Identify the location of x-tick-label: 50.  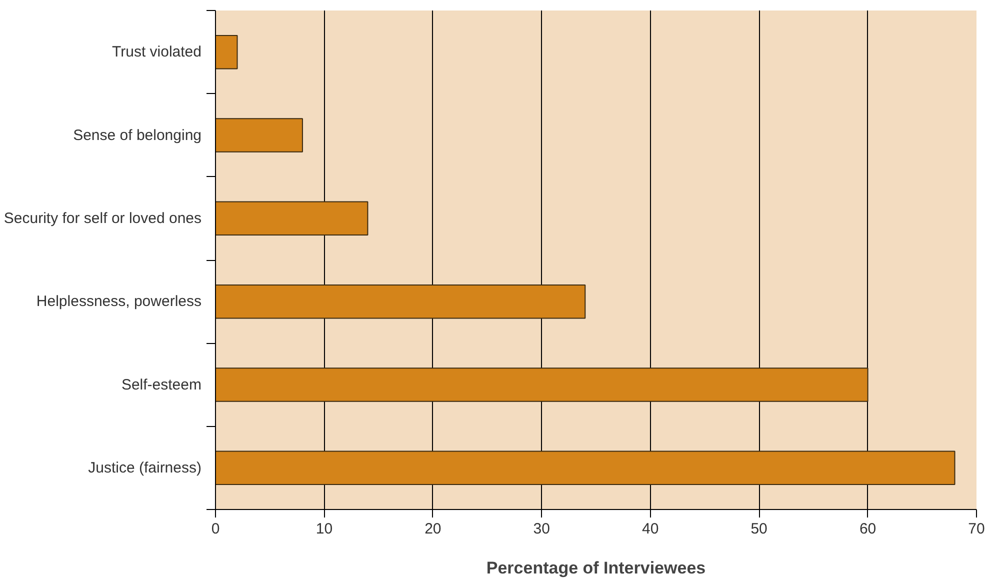
(759, 529).